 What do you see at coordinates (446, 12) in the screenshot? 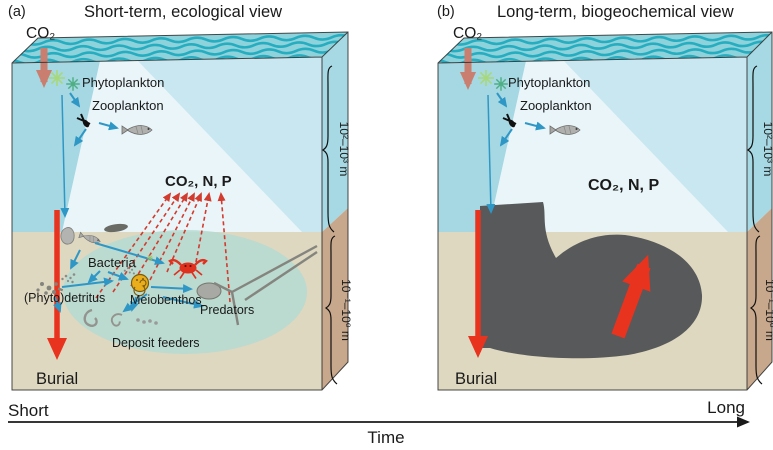
I see `panel-tag: (b)` at bounding box center [446, 12].